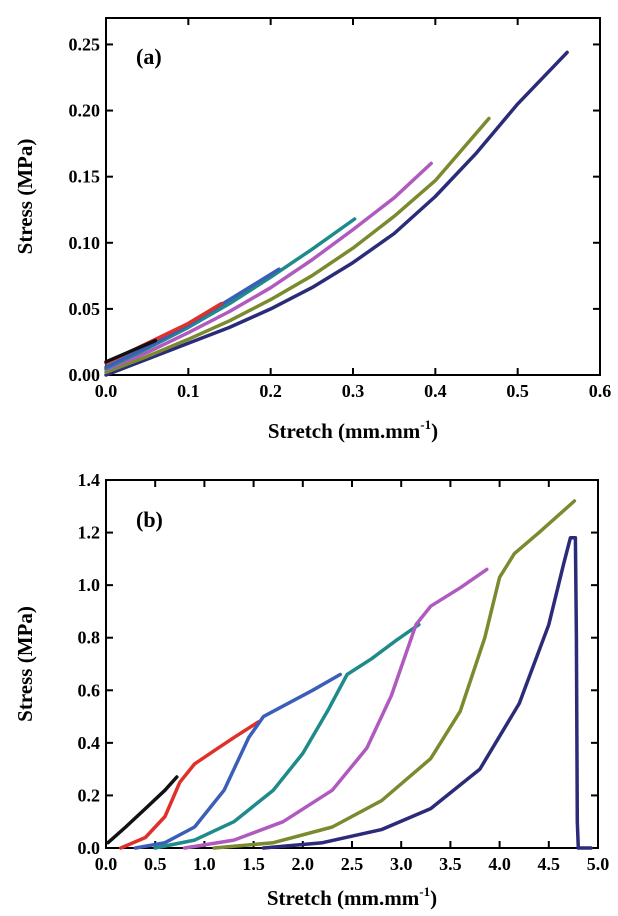 This screenshot has height=916, width=618. What do you see at coordinates (89, 585) in the screenshot?
I see `y-tick-label: 1.0` at bounding box center [89, 585].